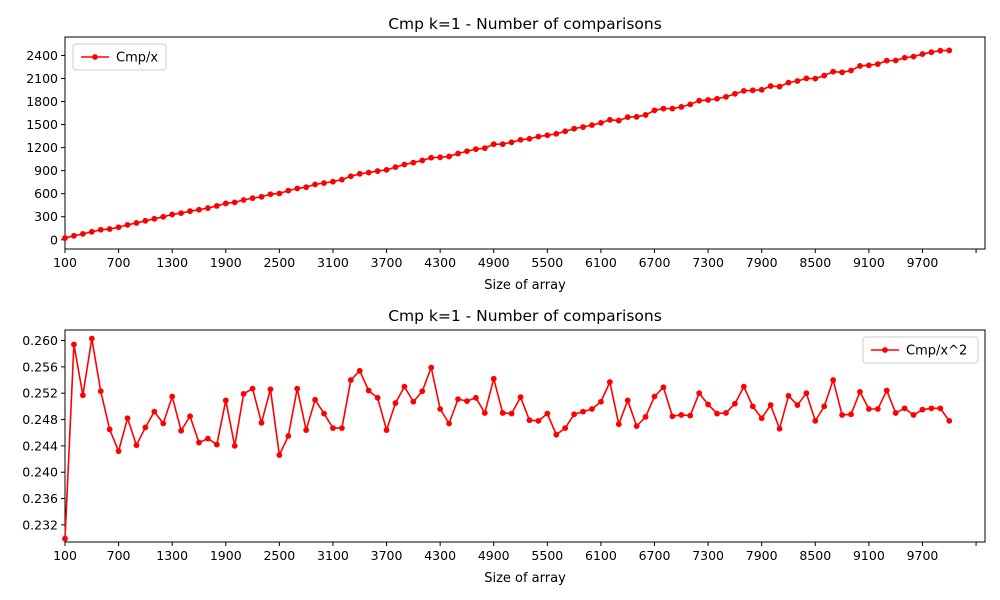 Image resolution: width=1000 pixels, height=600 pixels. What do you see at coordinates (54, 239) in the screenshot?
I see `y-tick-label: 0` at bounding box center [54, 239].